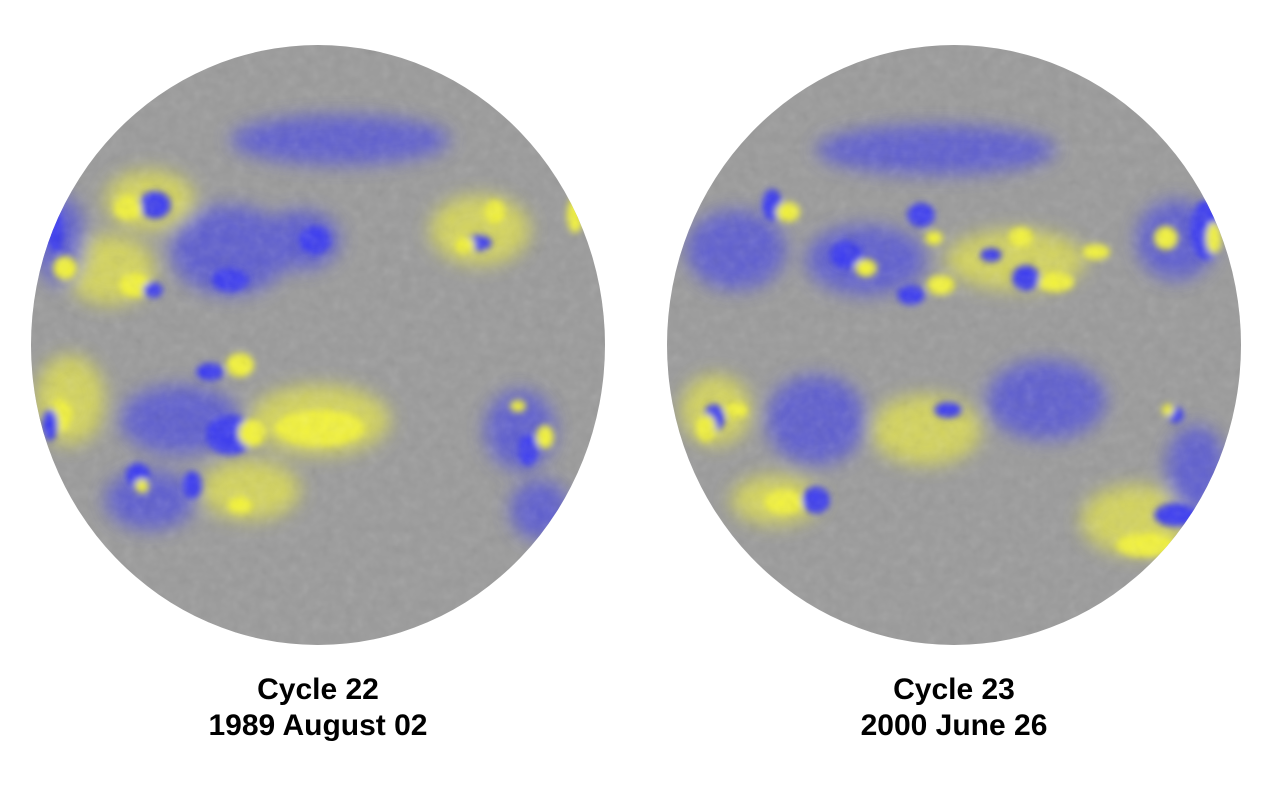  What do you see at coordinates (954, 689) in the screenshot?
I see `cycle-label: Cycle 23` at bounding box center [954, 689].